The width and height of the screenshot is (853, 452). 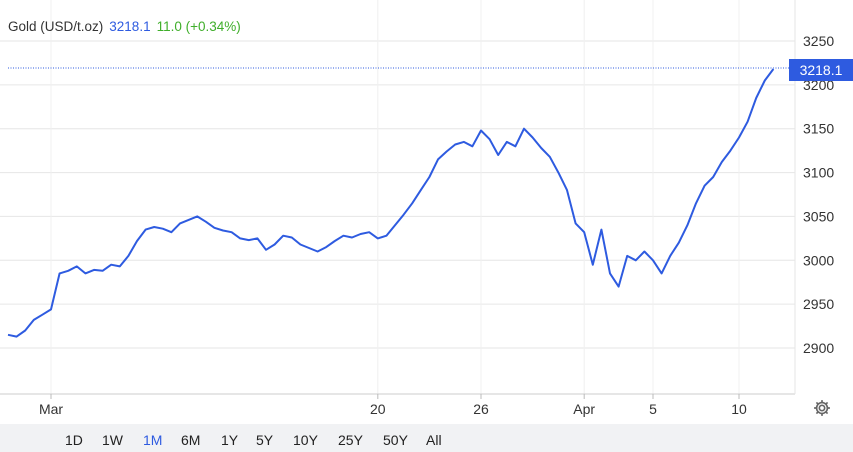 What do you see at coordinates (51, 409) in the screenshot?
I see `x-tick-label: Mar` at bounding box center [51, 409].